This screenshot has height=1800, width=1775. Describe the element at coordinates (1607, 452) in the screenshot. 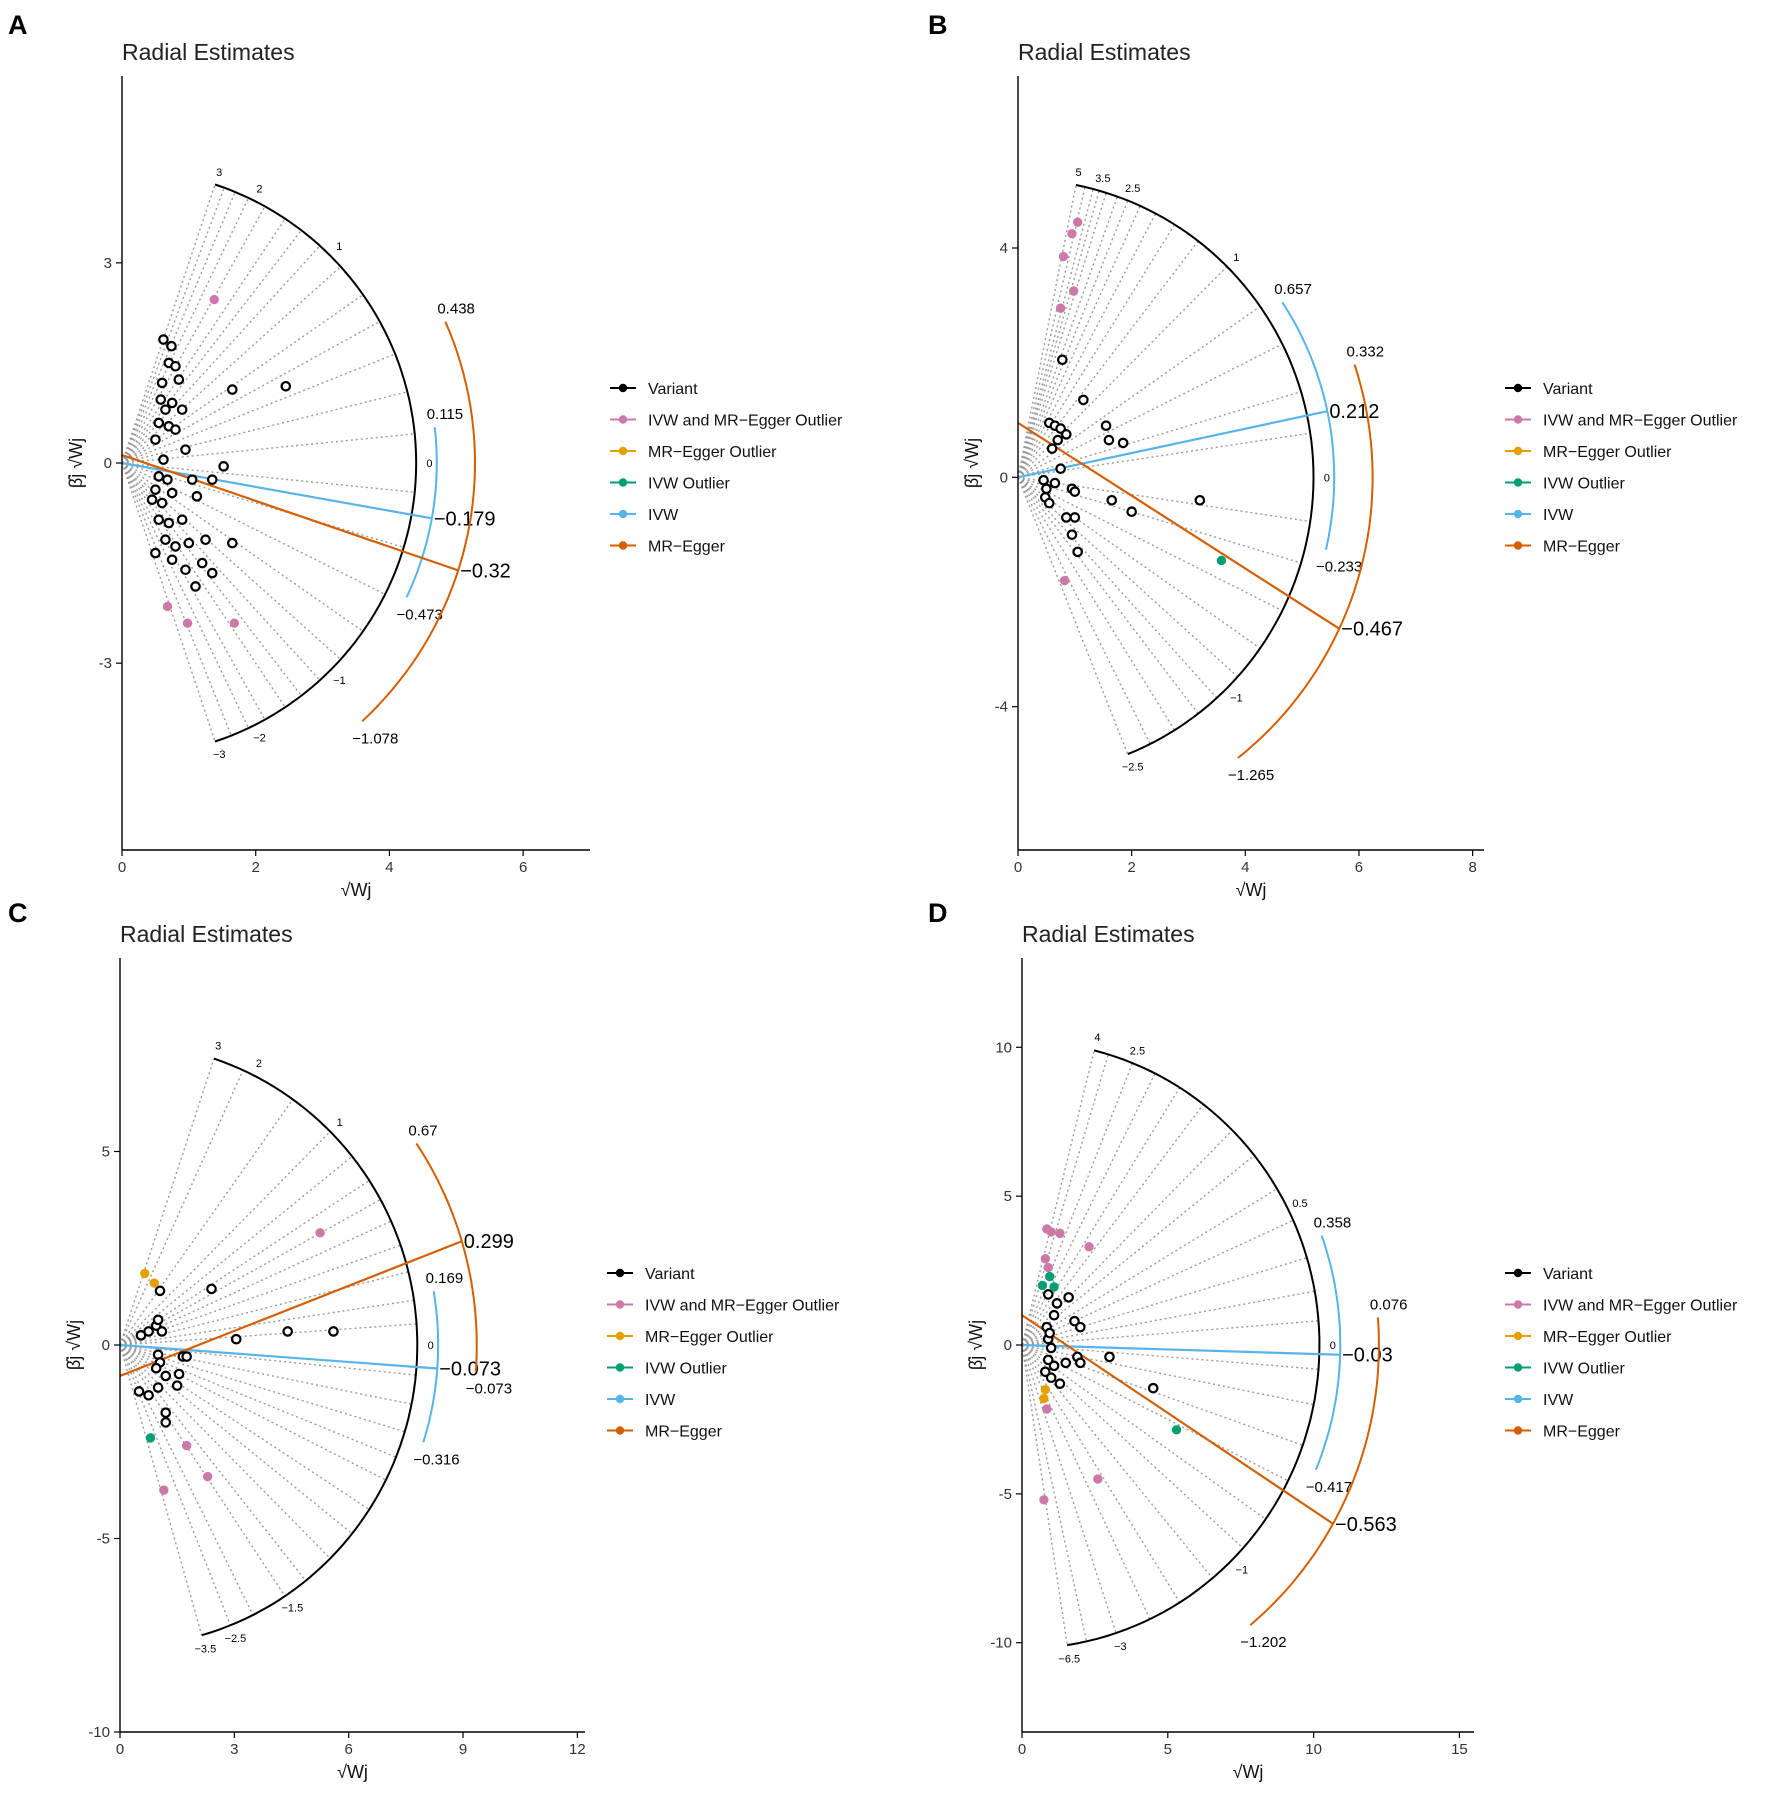

I see `legend-label: MR−Egger Outlier` at that location.